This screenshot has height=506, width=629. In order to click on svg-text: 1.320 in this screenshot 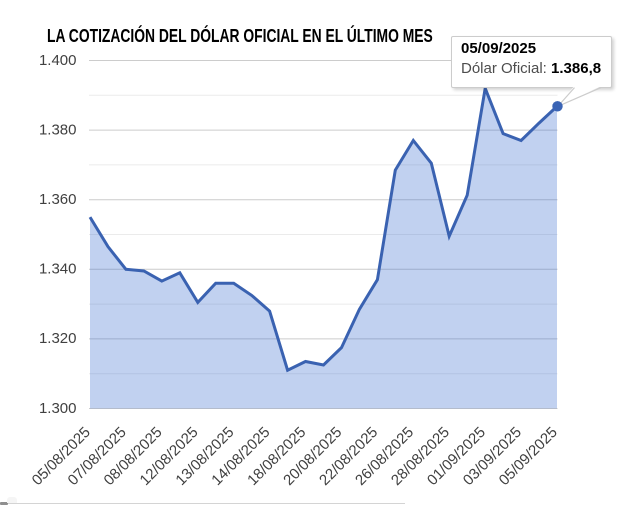, I will do `click(58, 338)`.